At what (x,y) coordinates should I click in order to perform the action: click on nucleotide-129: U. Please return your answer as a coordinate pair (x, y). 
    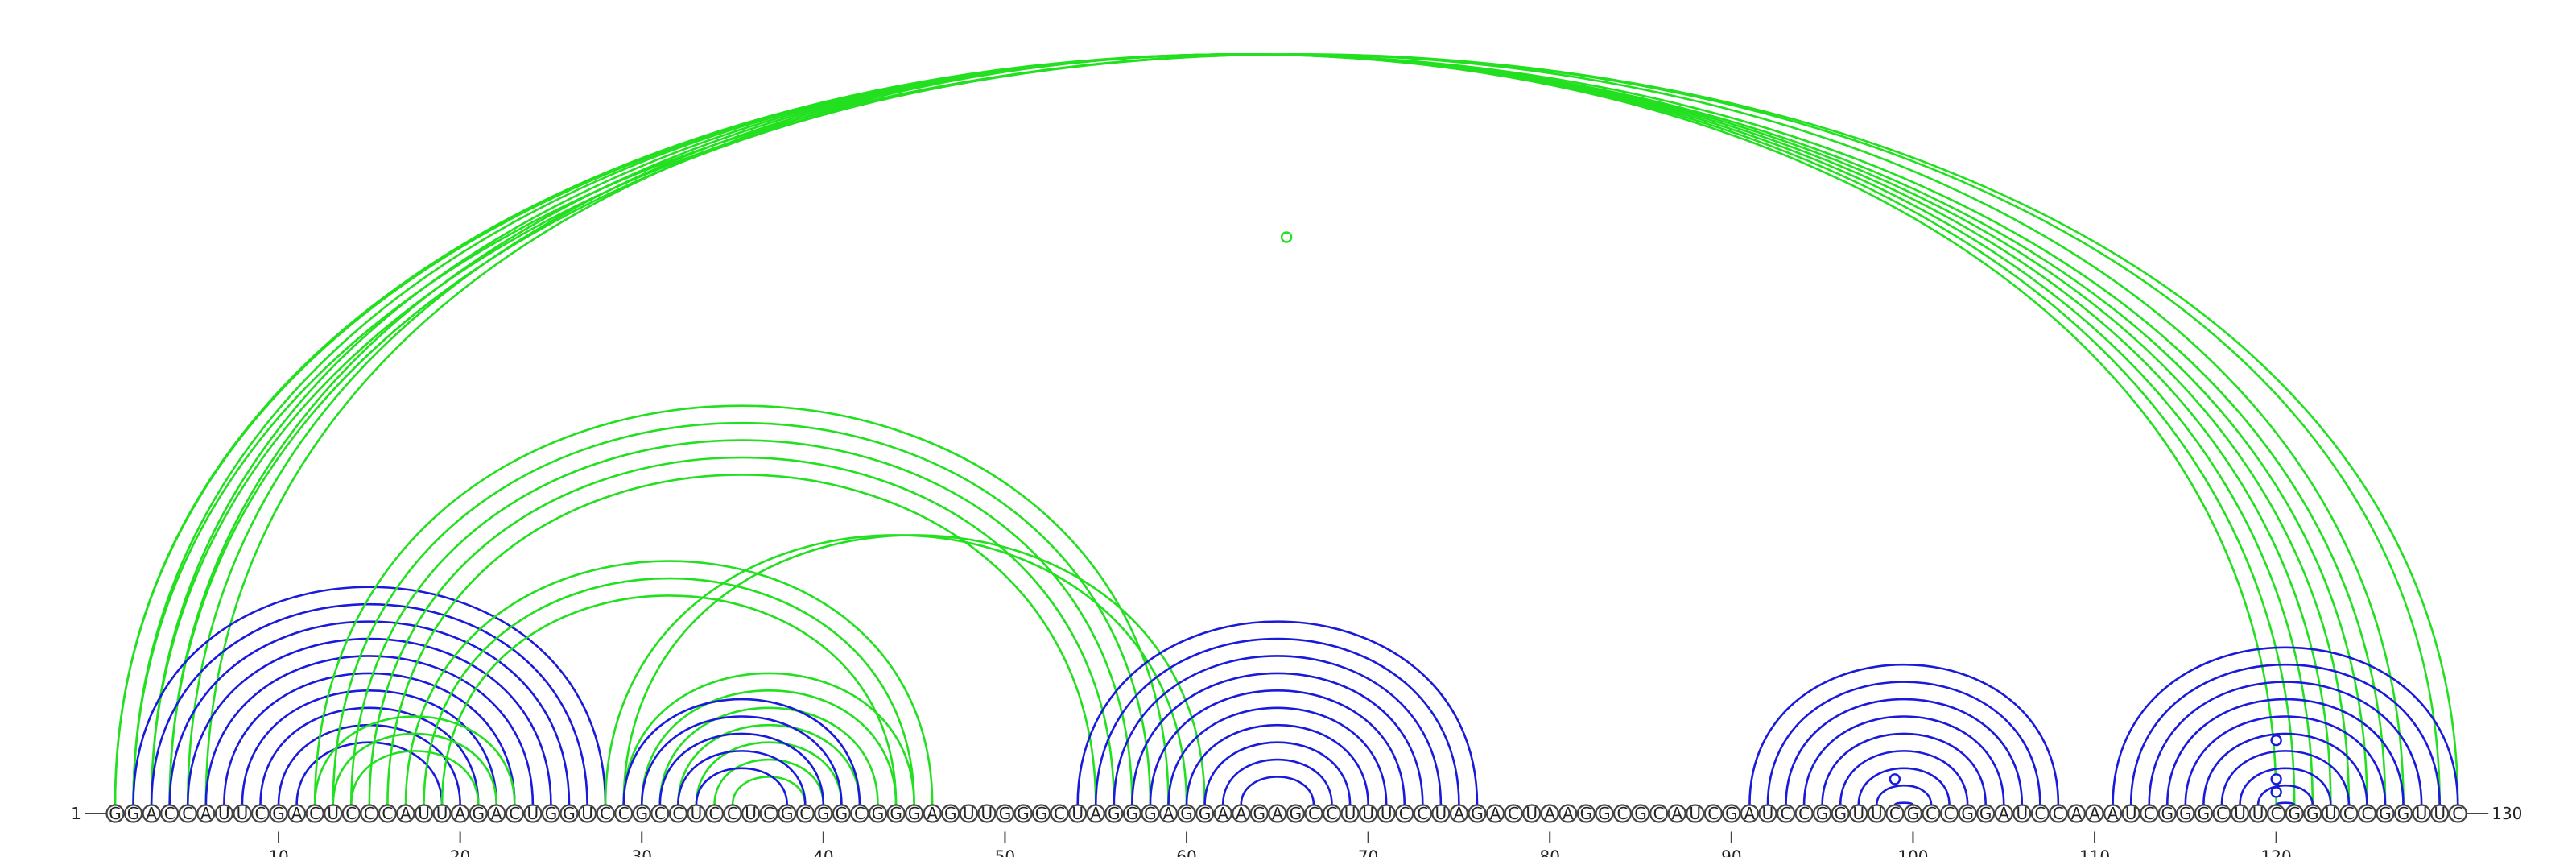
    Looking at the image, I should click on (2440, 813).